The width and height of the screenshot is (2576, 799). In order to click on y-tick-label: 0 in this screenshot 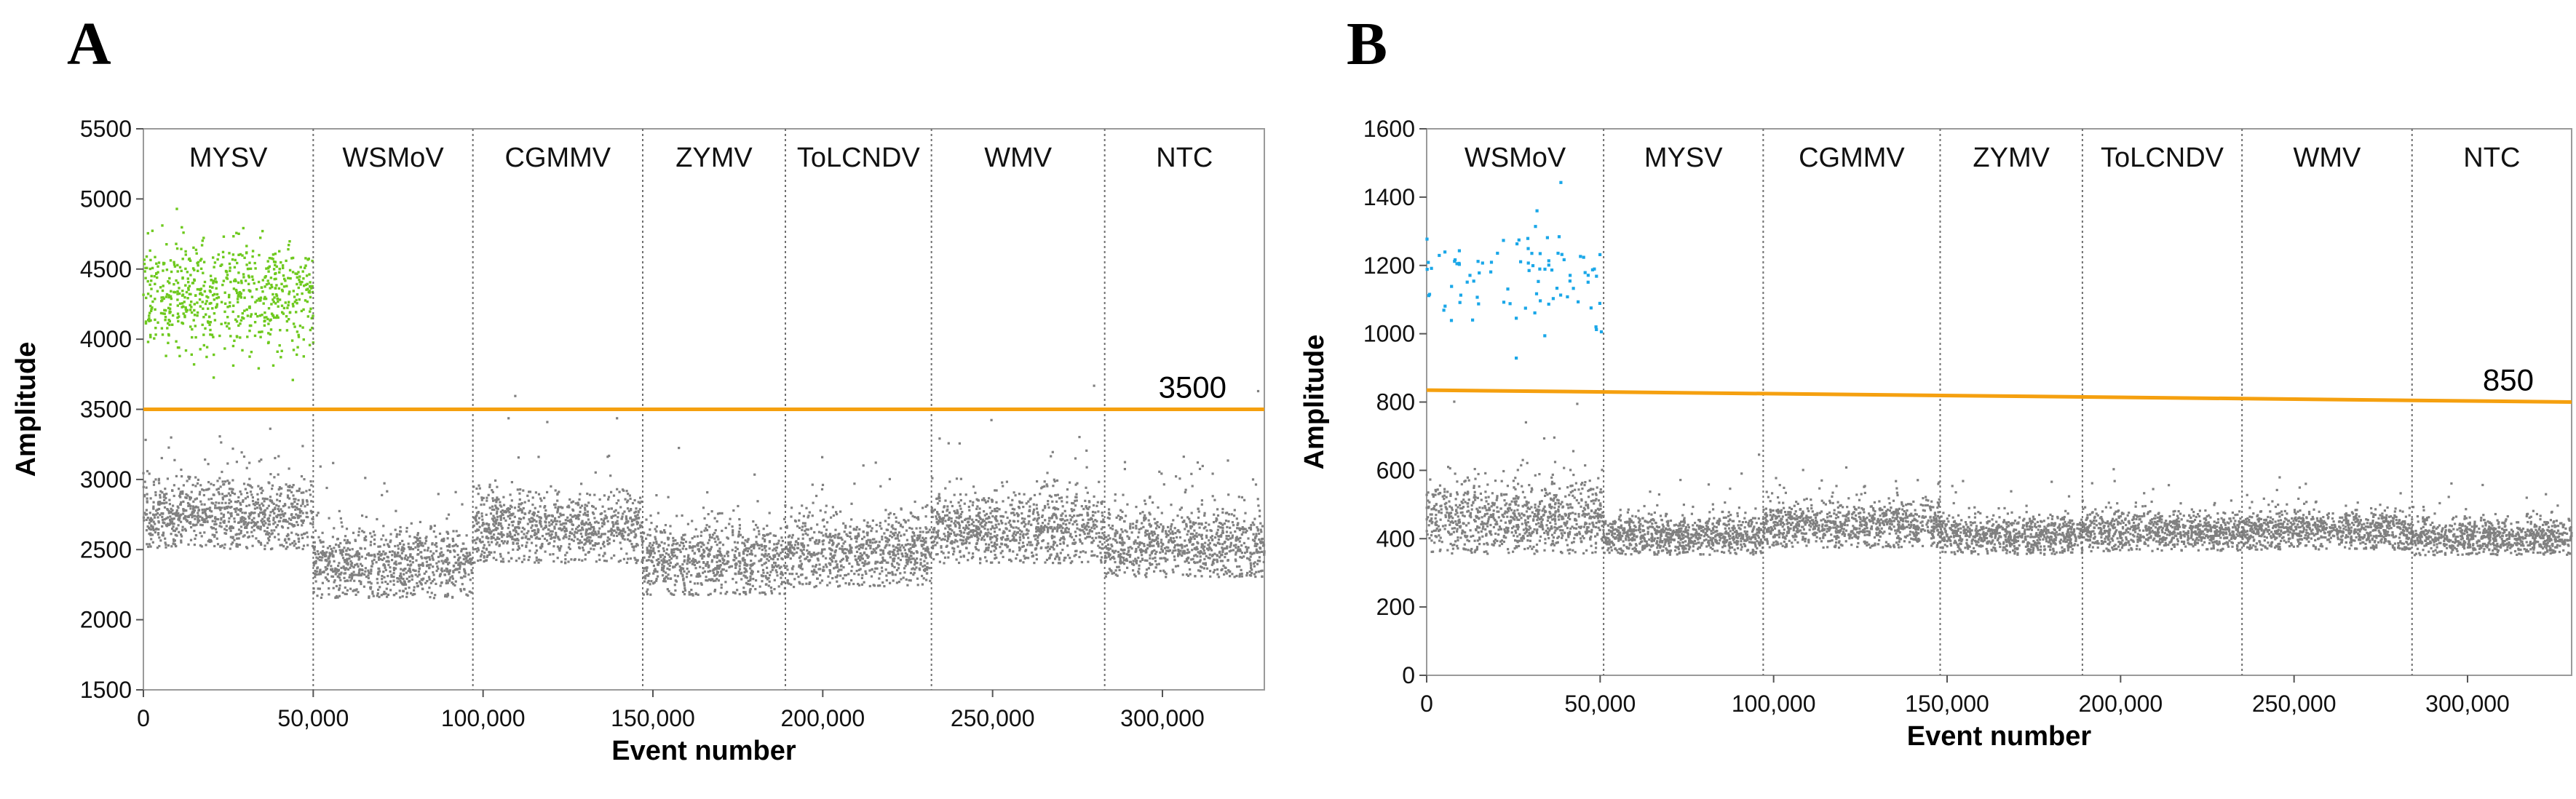, I will do `click(1408, 675)`.